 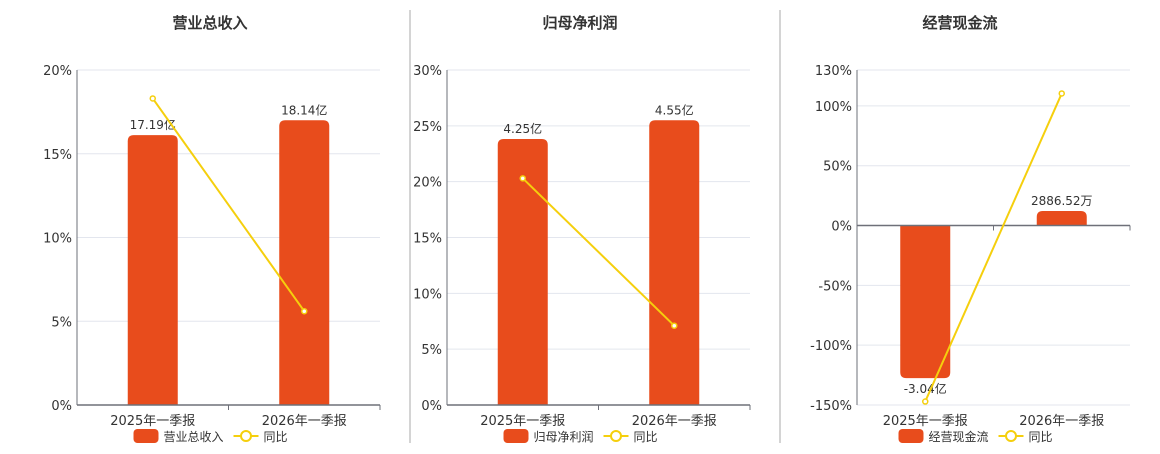 What do you see at coordinates (833, 107) in the screenshot?
I see `y-tick-label: 100%` at bounding box center [833, 107].